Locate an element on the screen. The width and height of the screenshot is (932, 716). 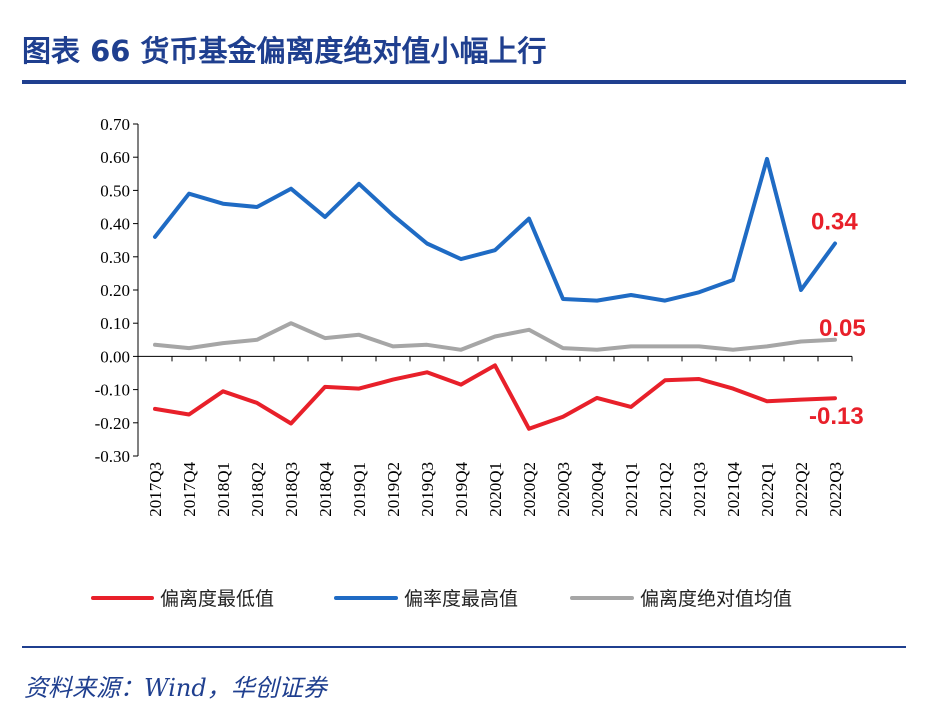
x-tick-label: 2017Q4 is located at coordinates (189, 489).